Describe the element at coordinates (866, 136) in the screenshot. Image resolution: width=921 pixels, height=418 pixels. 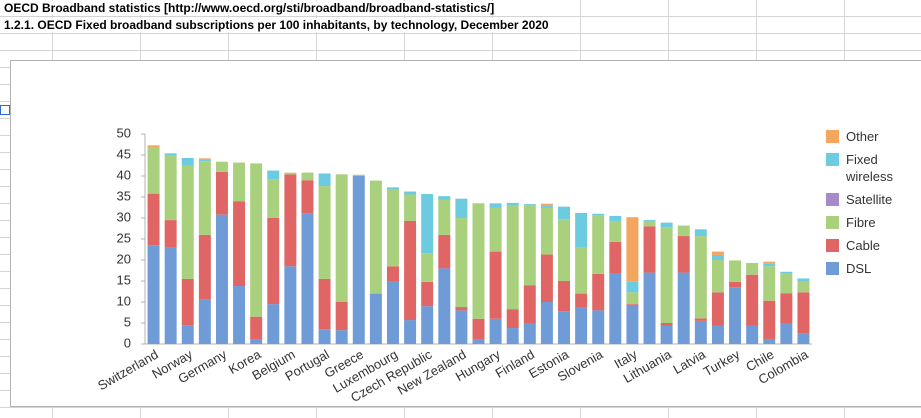
I see `legend-item: Other` at that location.